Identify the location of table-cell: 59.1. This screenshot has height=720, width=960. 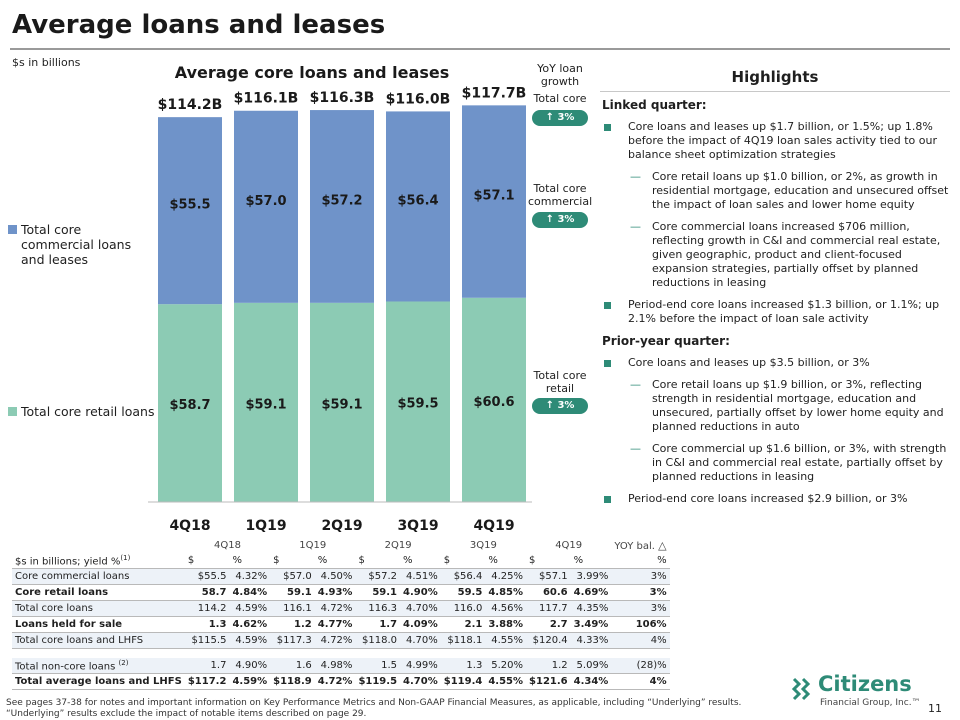
(299, 592).